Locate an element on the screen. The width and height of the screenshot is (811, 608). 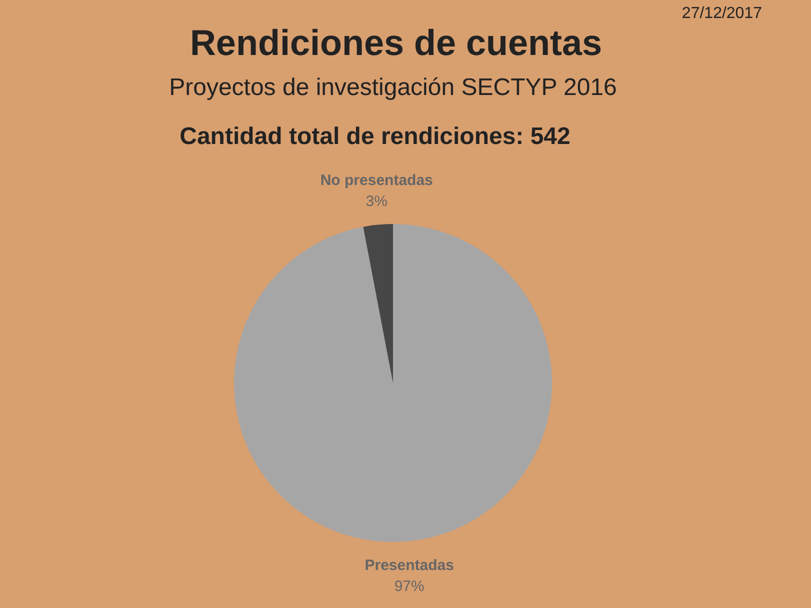
text: Cantidad total de rendiciones: 542 is located at coordinates (375, 136).